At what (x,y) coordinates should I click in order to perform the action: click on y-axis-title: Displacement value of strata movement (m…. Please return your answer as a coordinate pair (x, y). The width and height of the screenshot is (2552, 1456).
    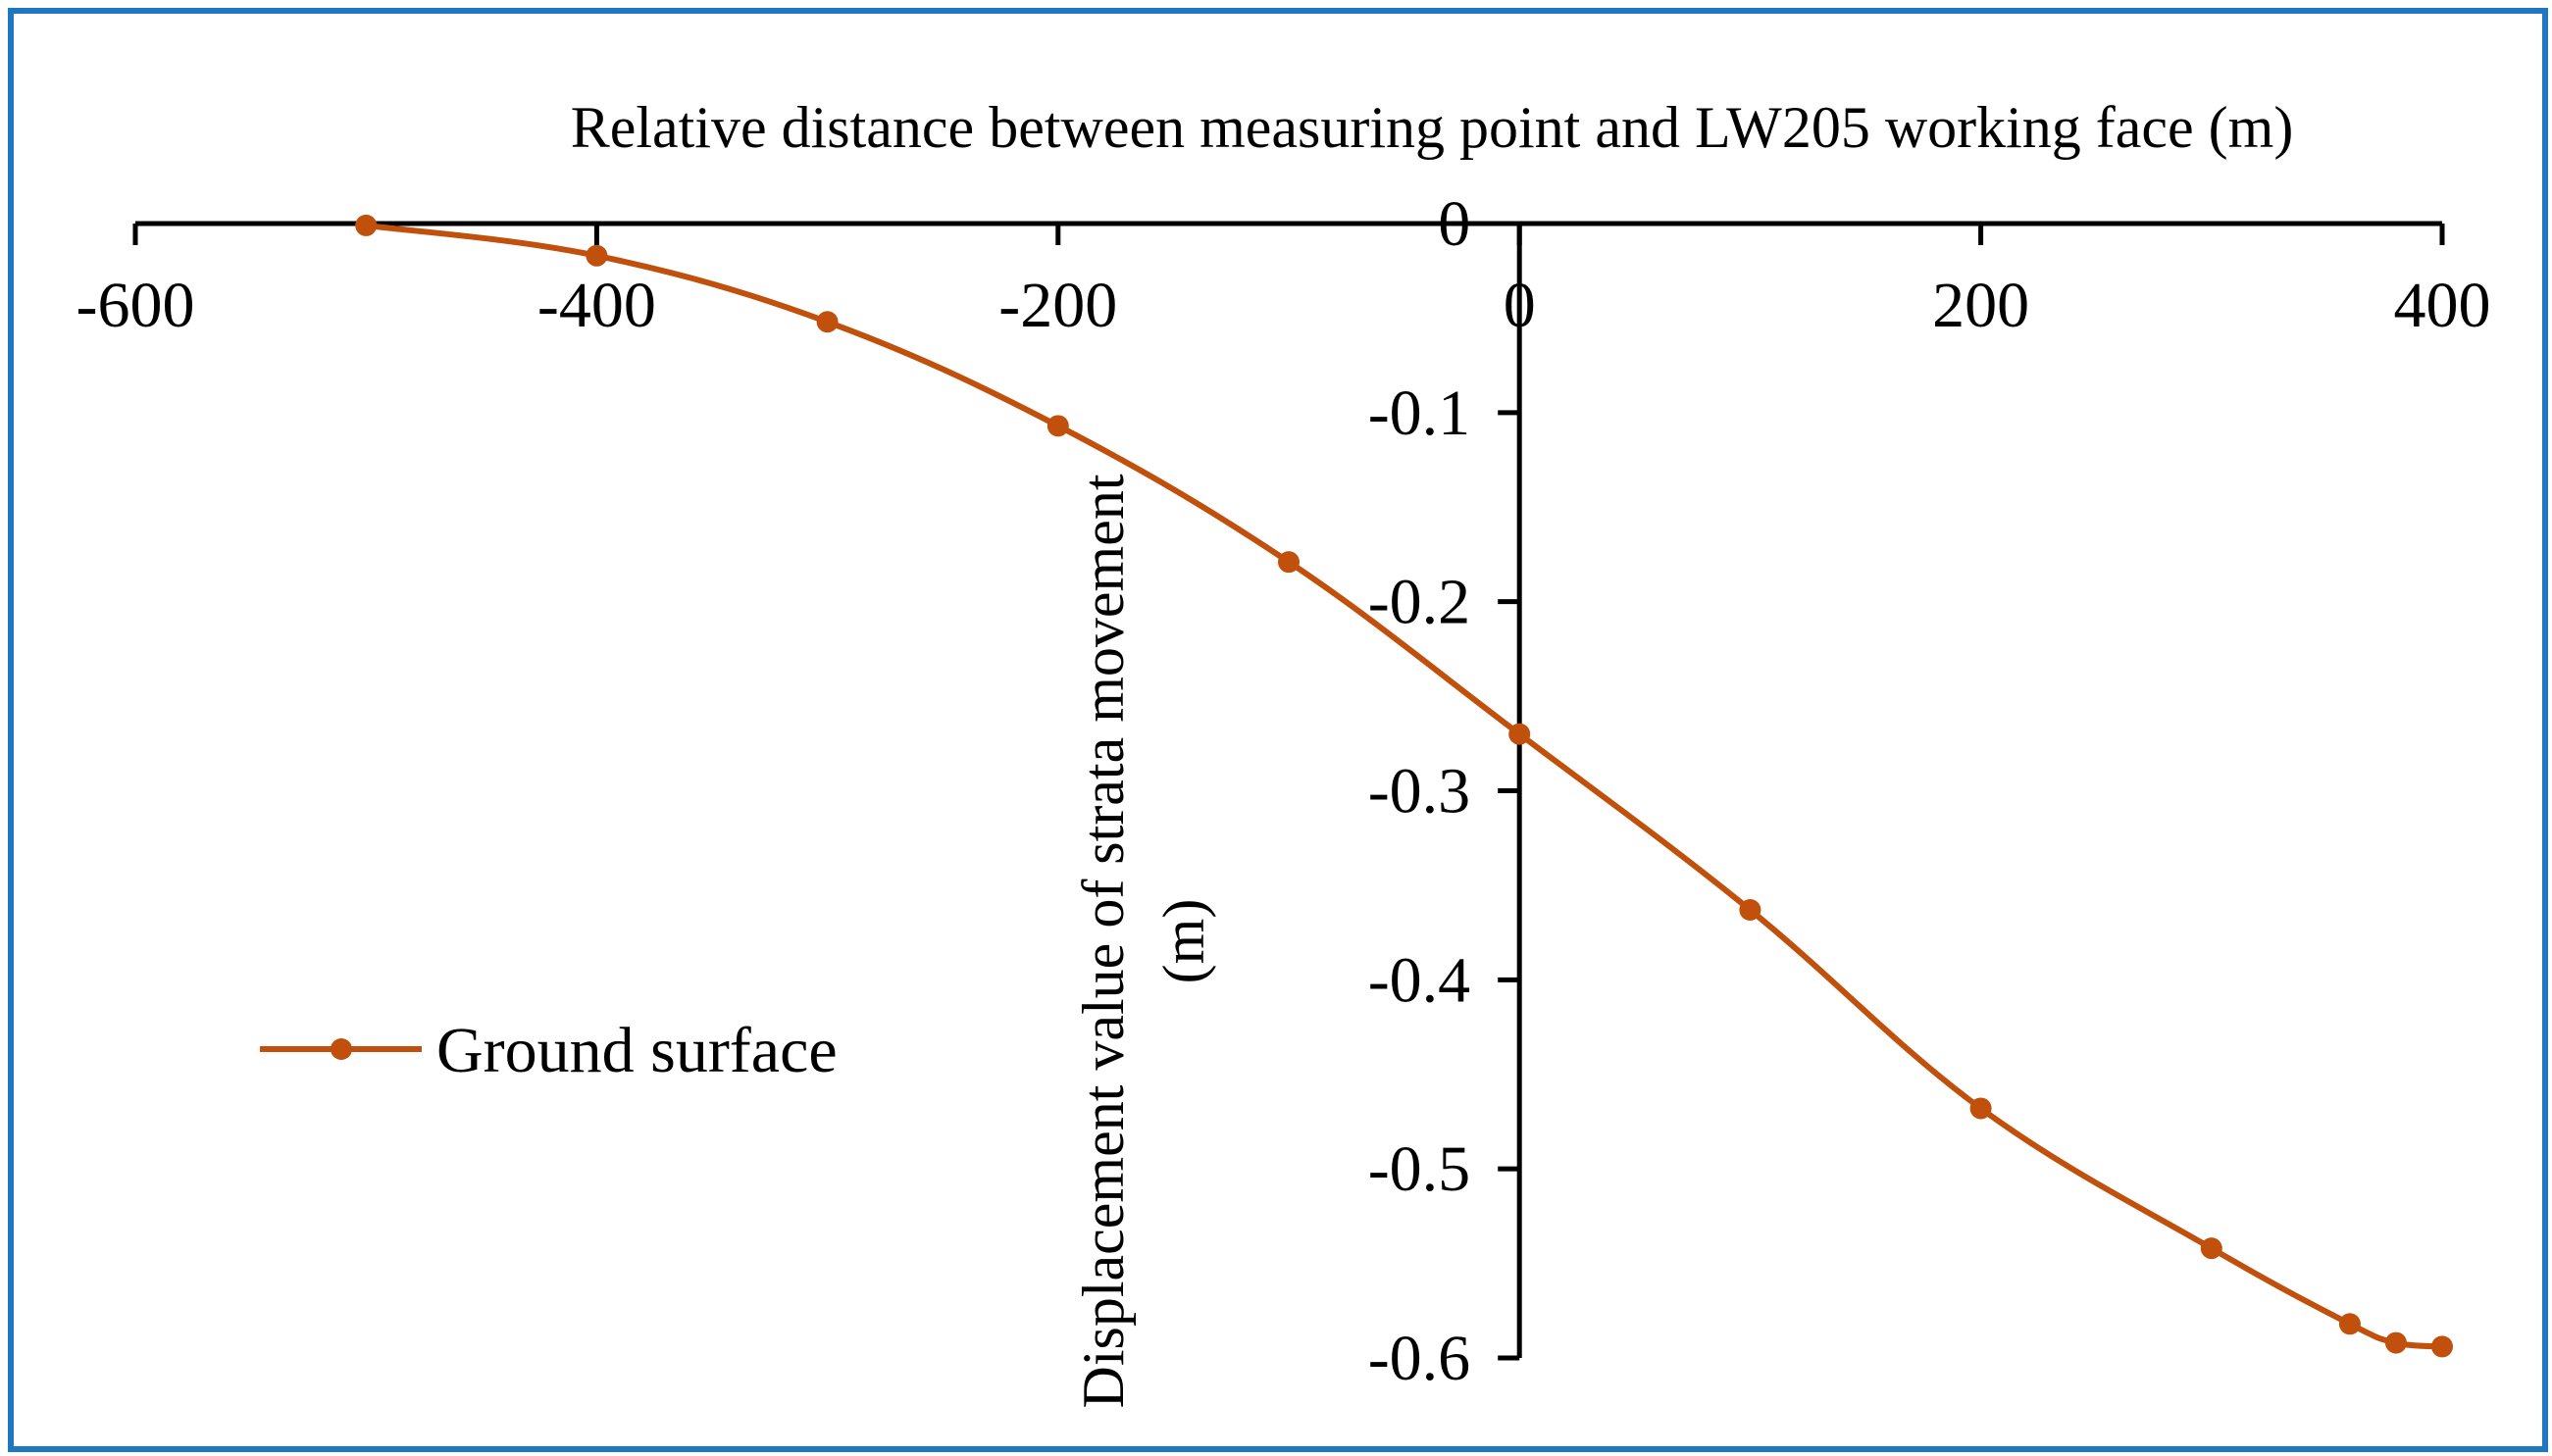
    Looking at the image, I should click on (1143, 941).